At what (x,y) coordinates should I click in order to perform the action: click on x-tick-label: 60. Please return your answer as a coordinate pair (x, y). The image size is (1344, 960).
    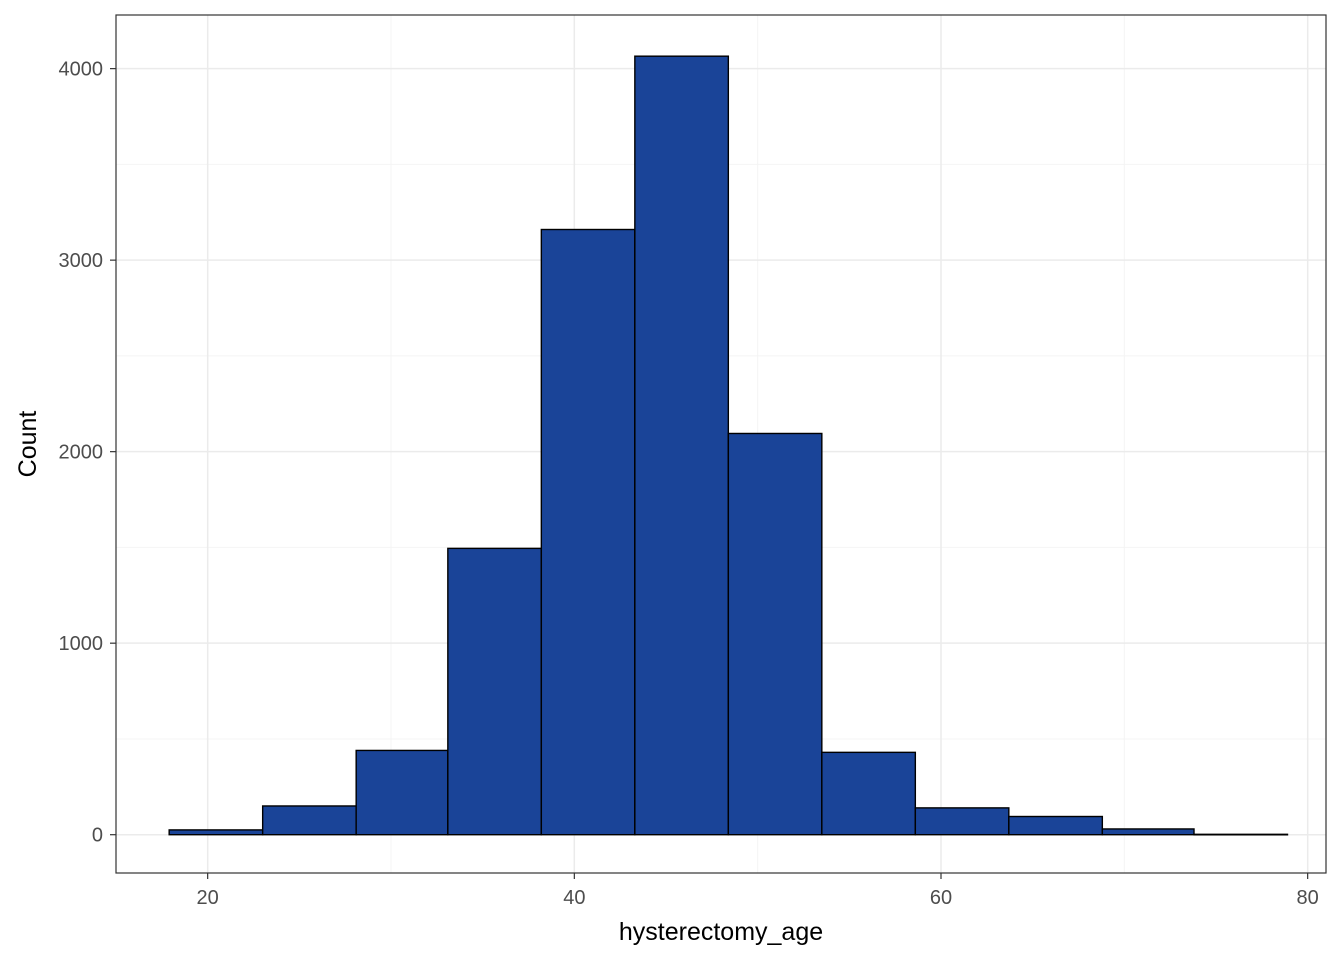
    Looking at the image, I should click on (941, 898).